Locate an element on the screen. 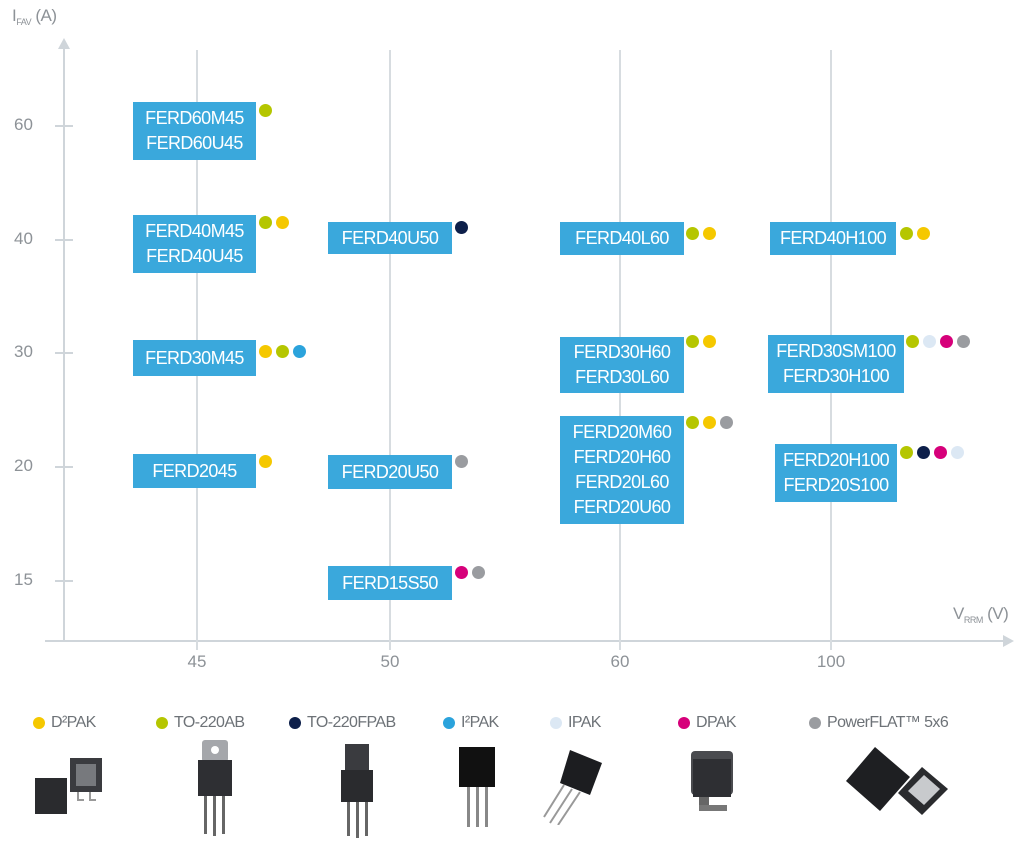 The image size is (1021, 851). package-dot-i2pak is located at coordinates (299, 351).